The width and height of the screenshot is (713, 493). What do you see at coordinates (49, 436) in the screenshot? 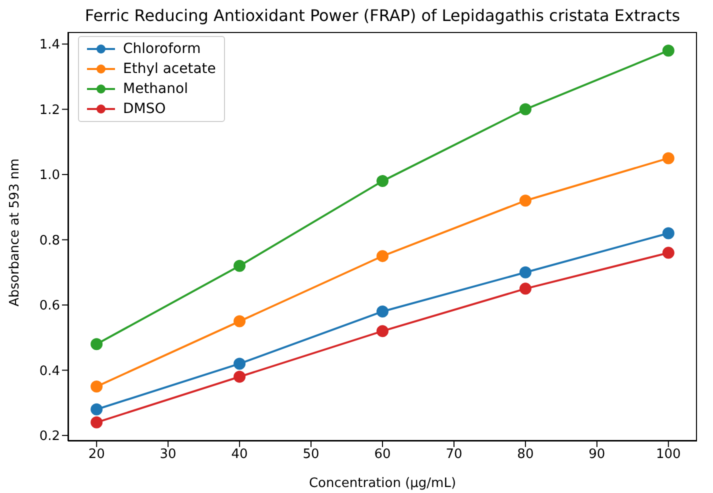
I see `y-tick-label: 0.2` at bounding box center [49, 436].